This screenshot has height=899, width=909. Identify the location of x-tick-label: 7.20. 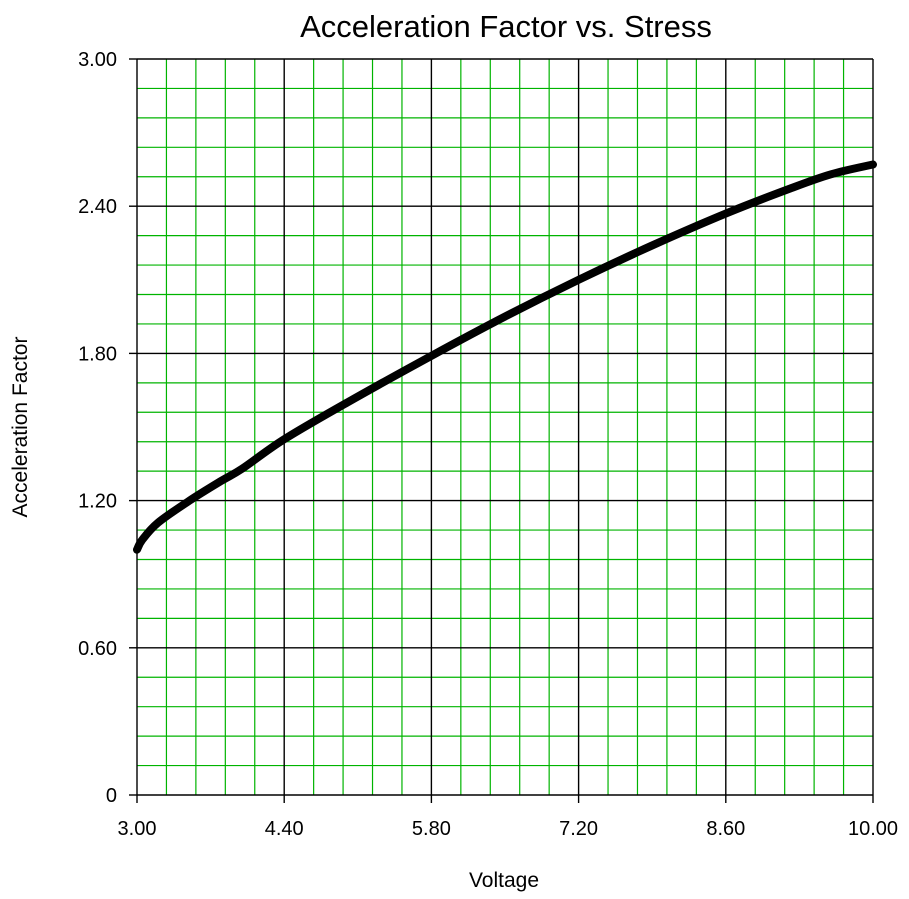
(578, 829).